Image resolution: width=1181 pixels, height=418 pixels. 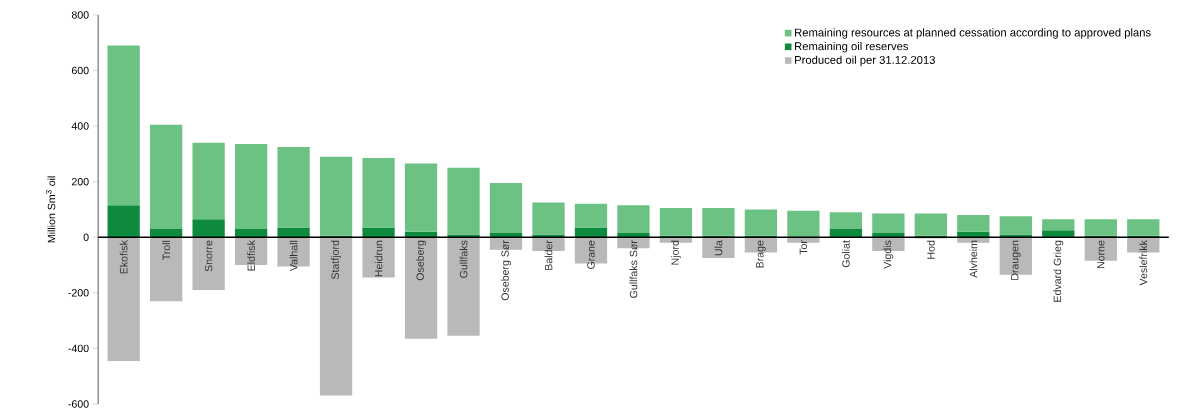 I want to click on y-tick-label: 0, so click(x=86, y=237).